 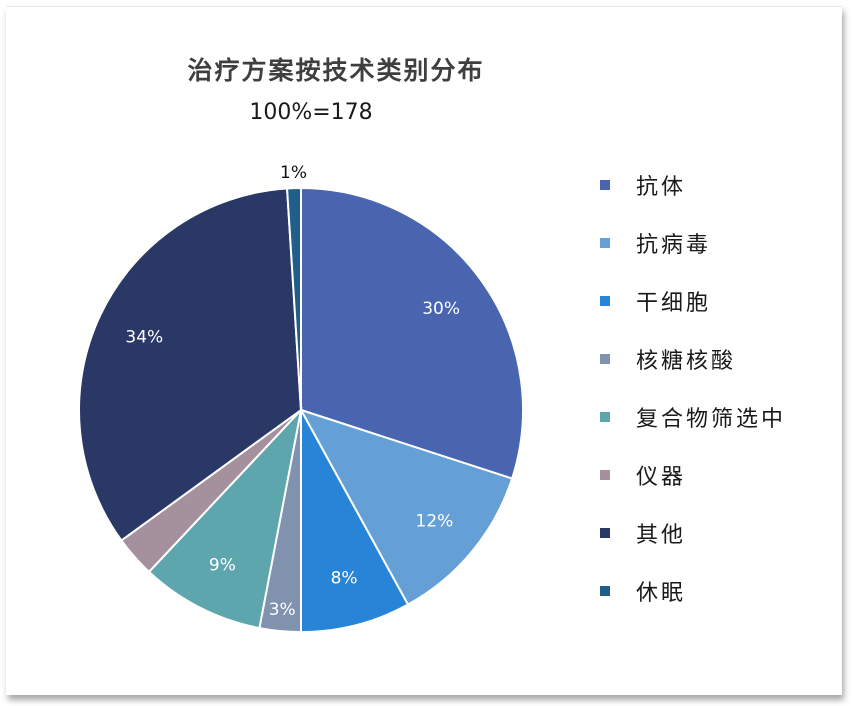 I want to click on chart-subtitle: 100%=178, so click(x=311, y=112).